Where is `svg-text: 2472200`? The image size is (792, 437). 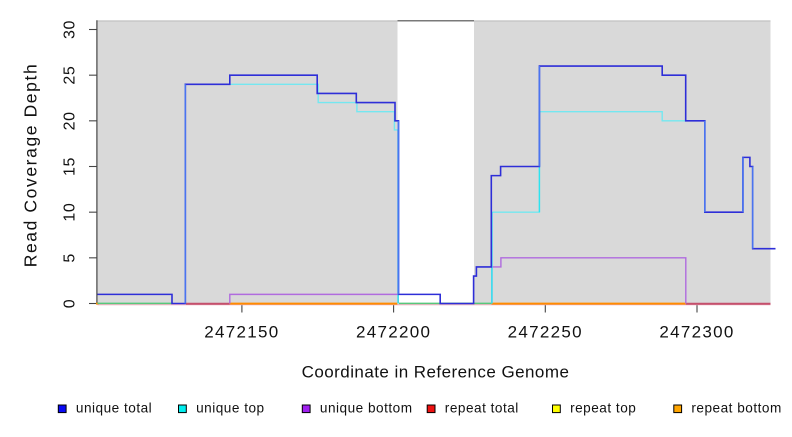
svg-text: 2472200 is located at coordinates (393, 331).